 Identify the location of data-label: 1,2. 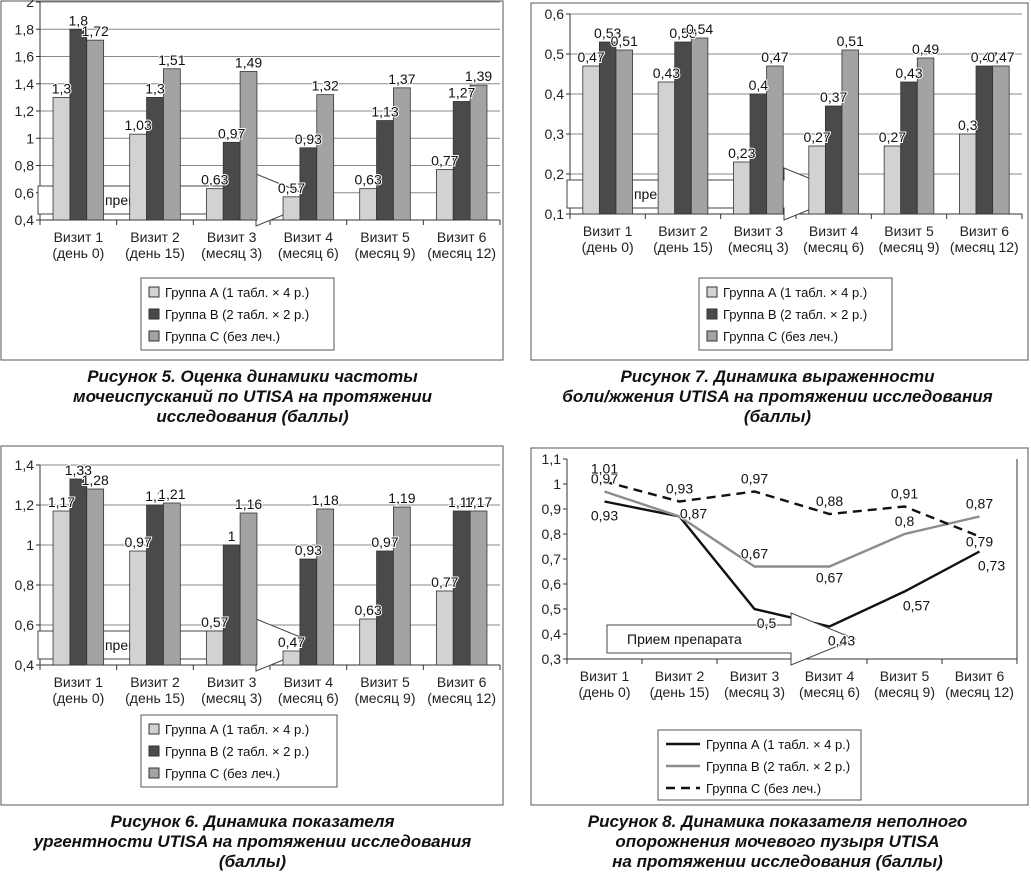
(155, 496).